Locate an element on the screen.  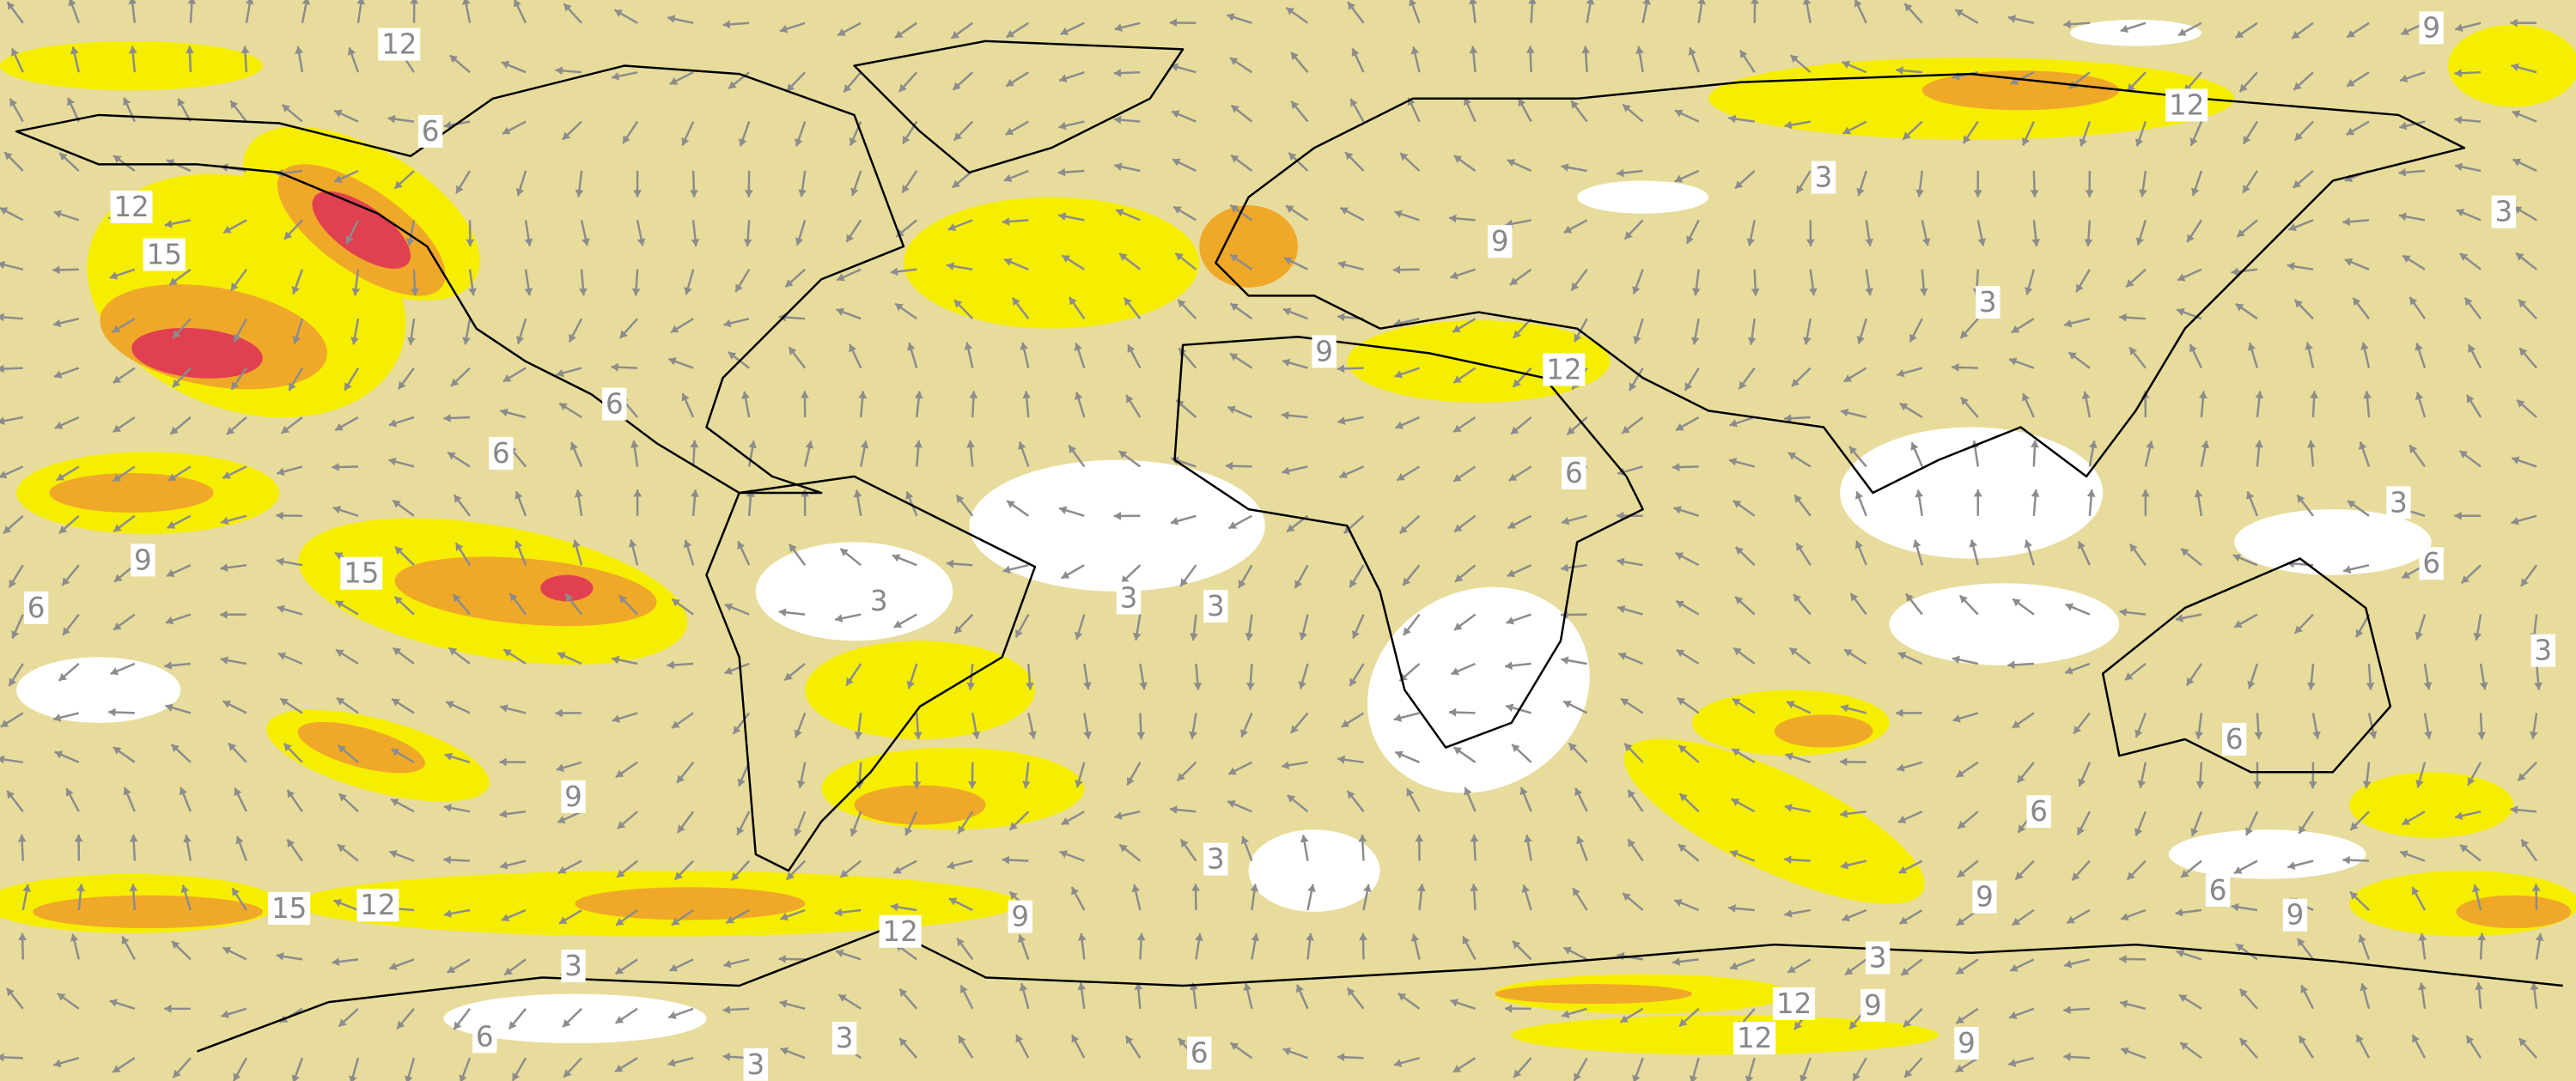
africa is located at coordinates (1408, 542).